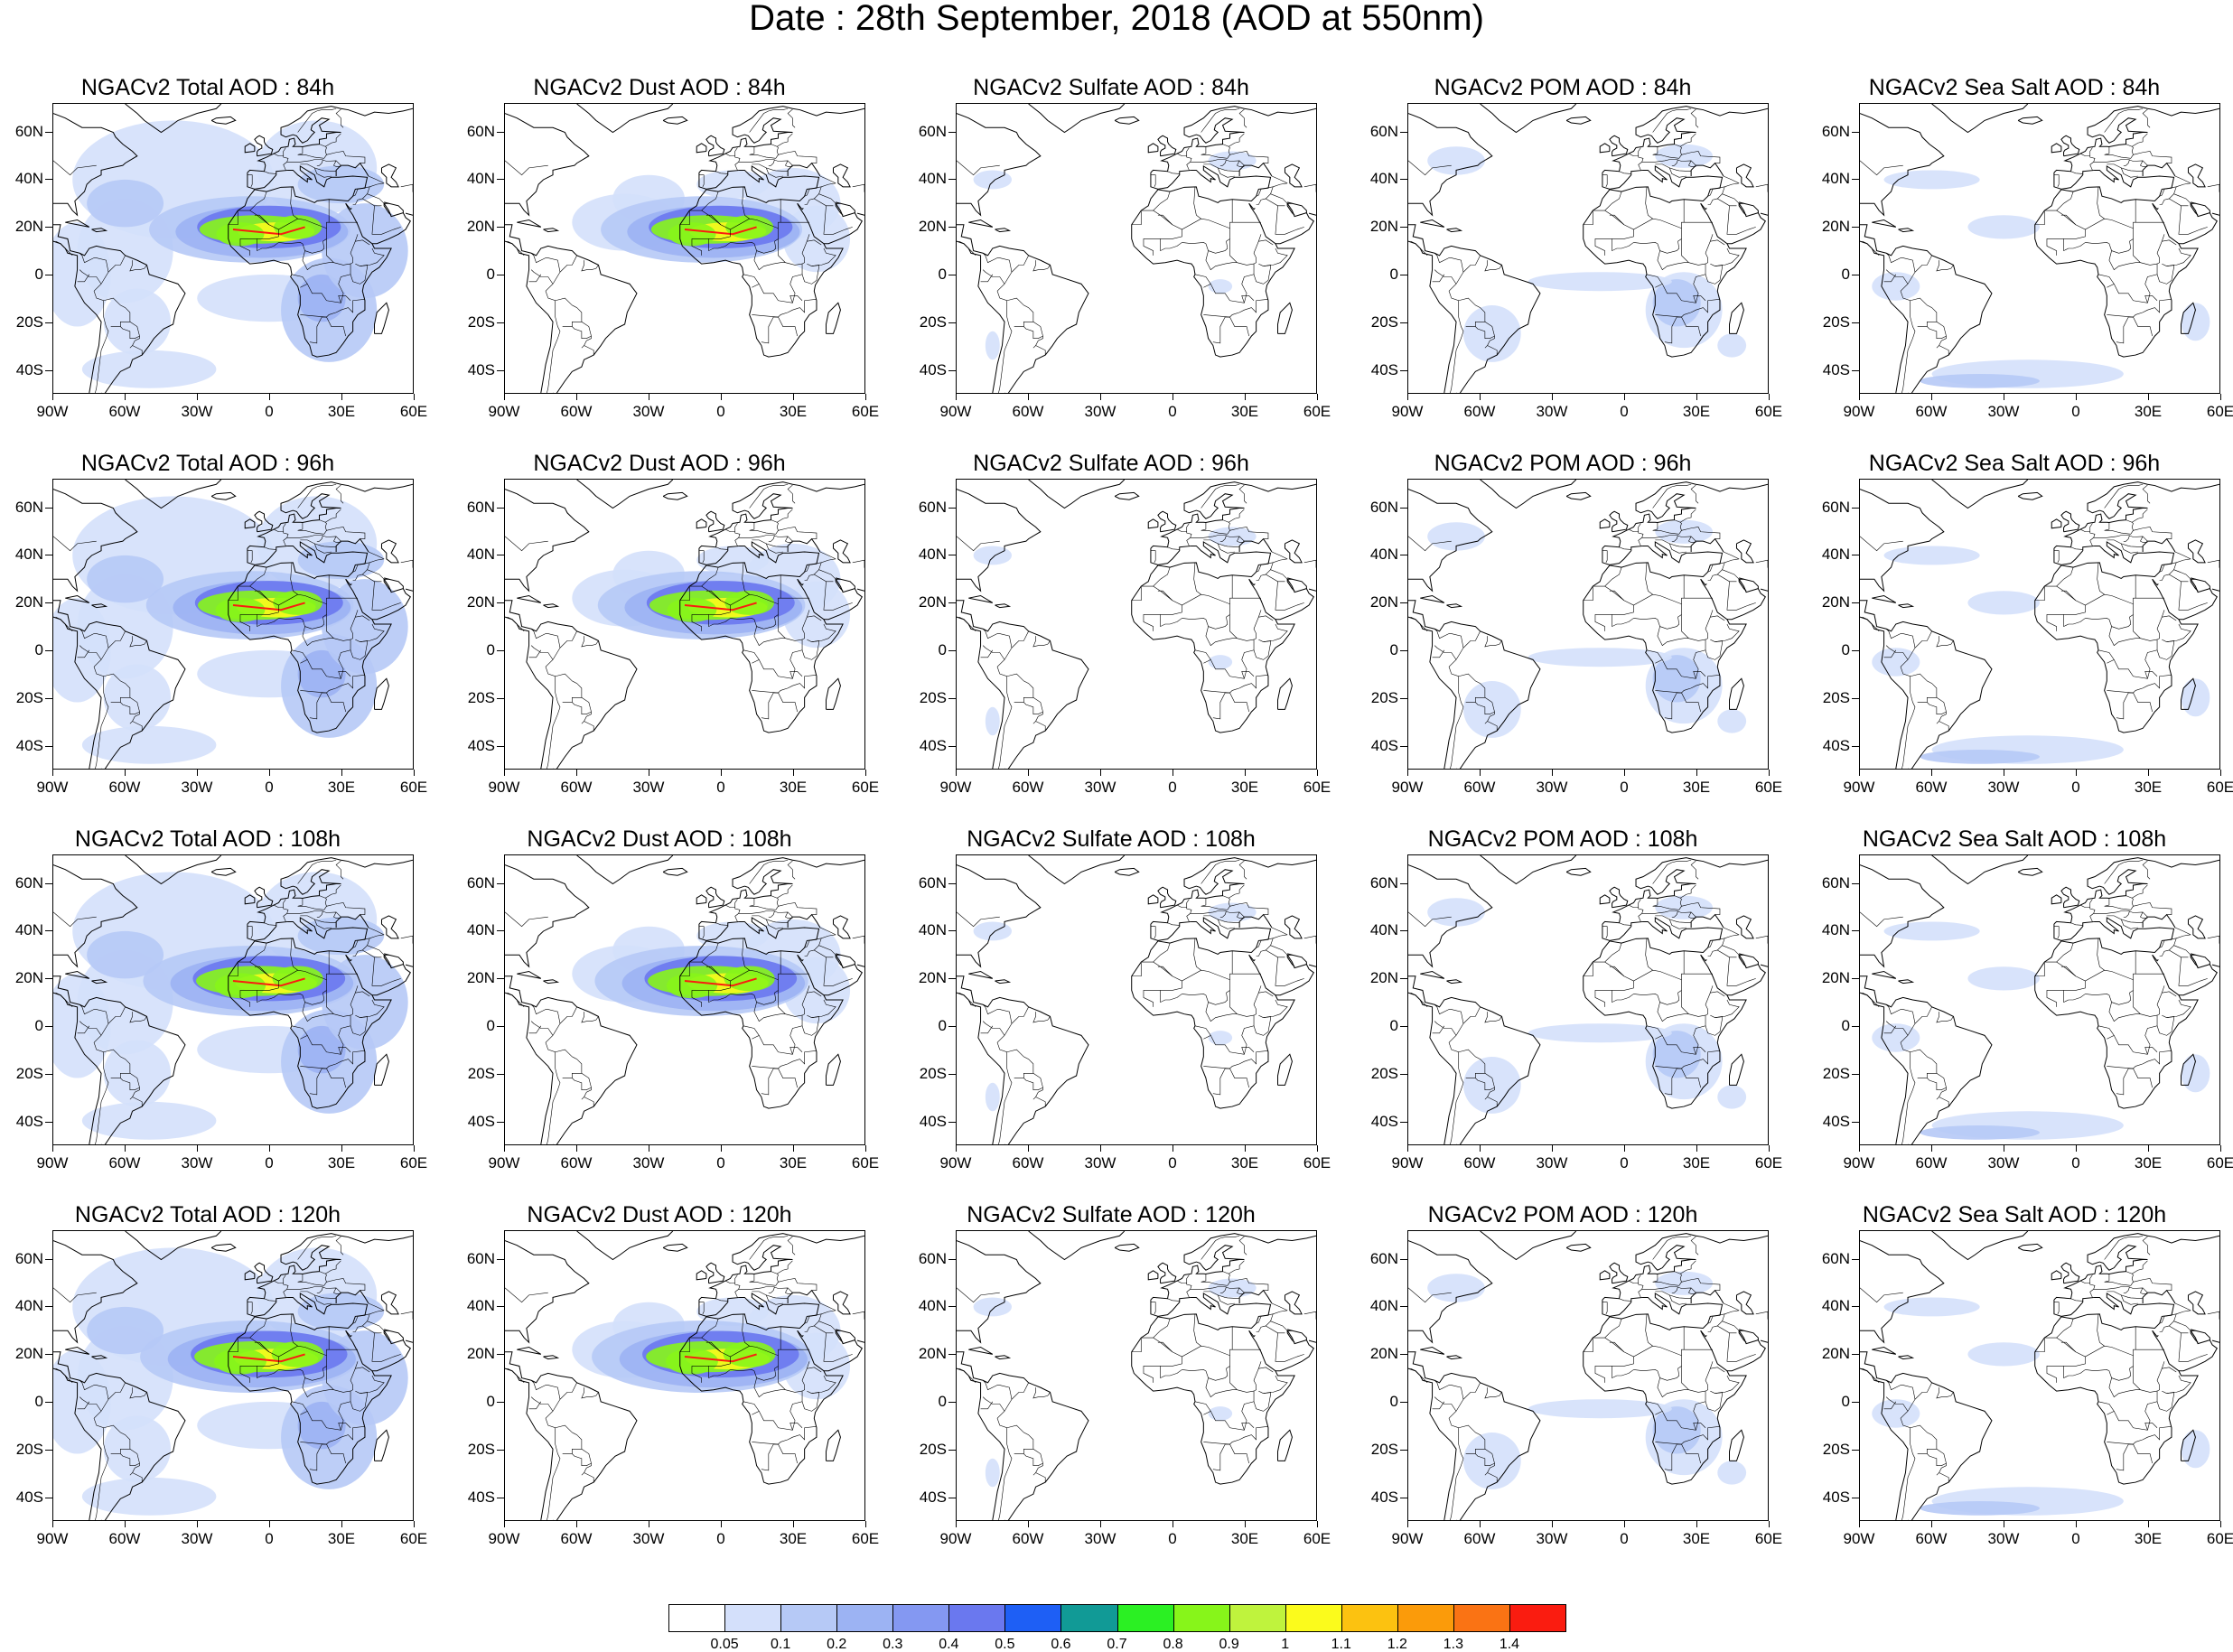 The height and width of the screenshot is (1652, 2233). What do you see at coordinates (1317, 1162) in the screenshot?
I see `lon-label: 60E` at bounding box center [1317, 1162].